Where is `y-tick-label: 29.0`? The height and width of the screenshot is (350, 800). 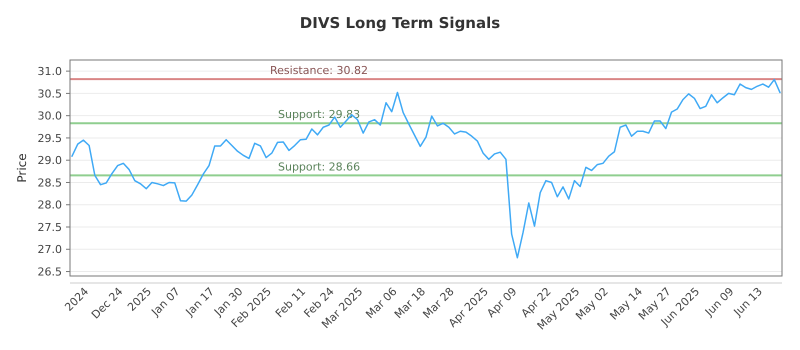
y-tick-label: 29.0 is located at coordinates (50, 161).